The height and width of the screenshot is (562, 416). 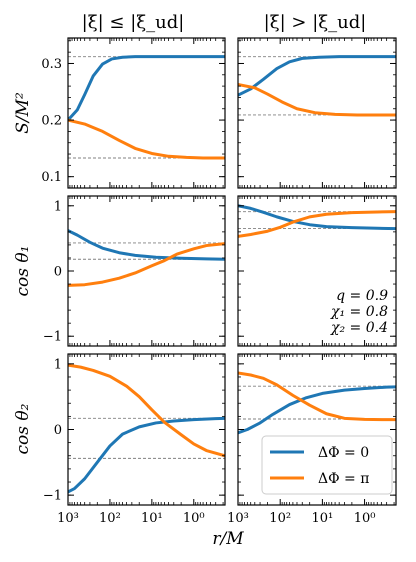 What do you see at coordinates (51, 64) in the screenshot?
I see `y-tick-label: 0.3` at bounding box center [51, 64].